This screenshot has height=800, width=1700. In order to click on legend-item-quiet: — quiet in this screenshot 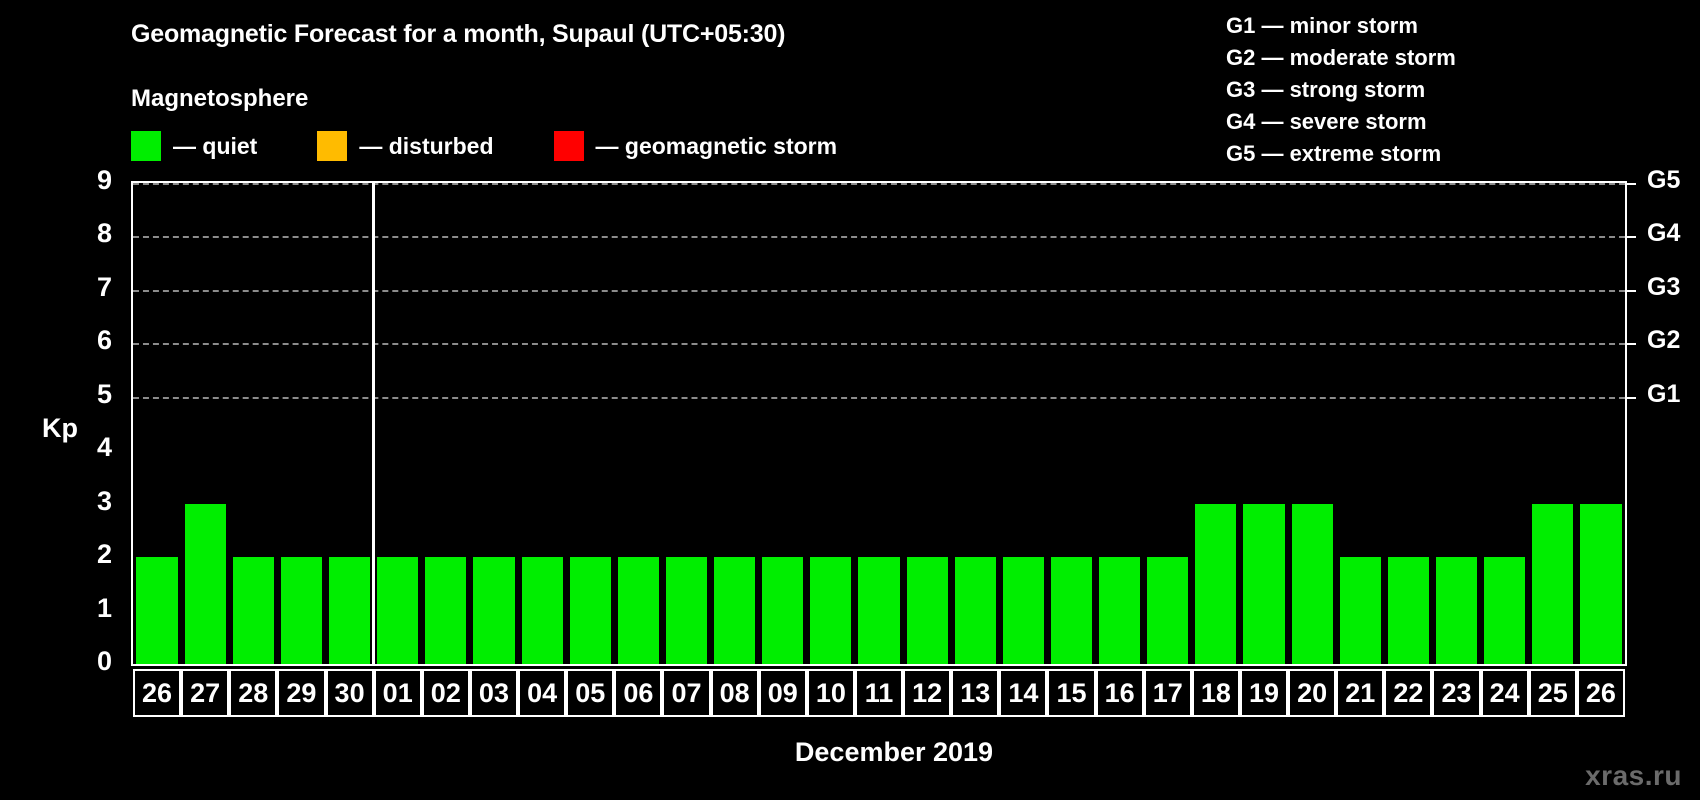, I will do `click(194, 146)`.